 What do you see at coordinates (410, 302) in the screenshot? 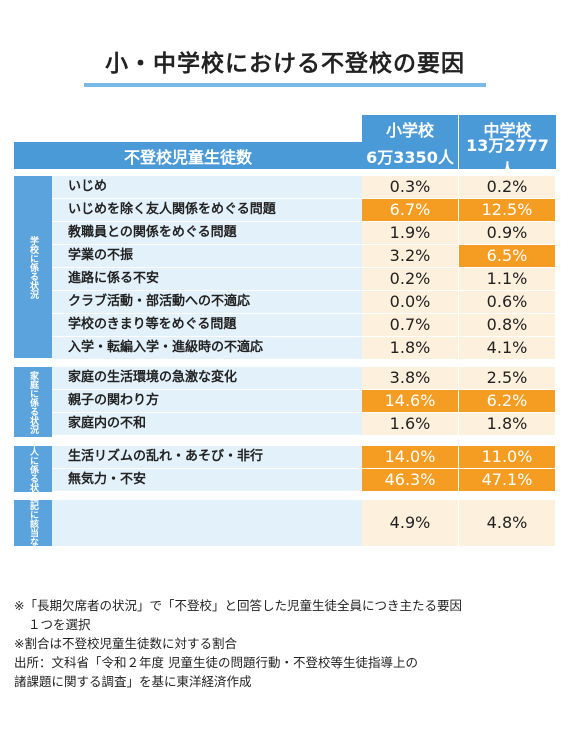
I see `elementary-value: 0.0%` at bounding box center [410, 302].